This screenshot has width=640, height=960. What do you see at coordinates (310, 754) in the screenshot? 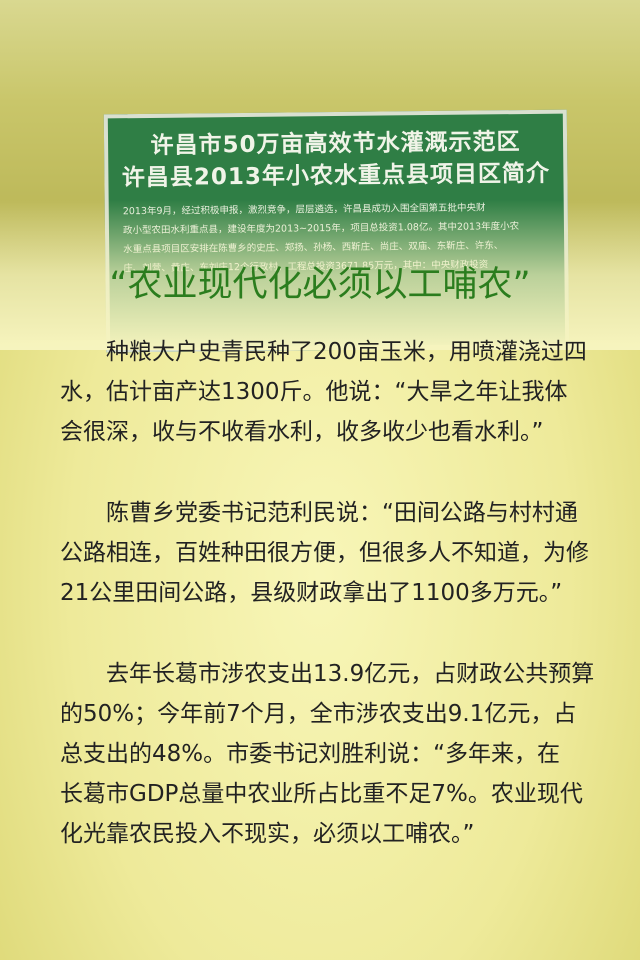
I see `paragraph-line: 总支出的48%。市委书记刘胜利说：“多年来，在` at bounding box center [310, 754].